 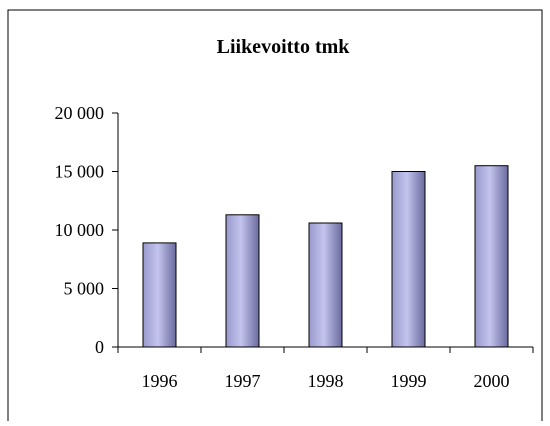 I want to click on bar-1999, so click(x=408, y=259).